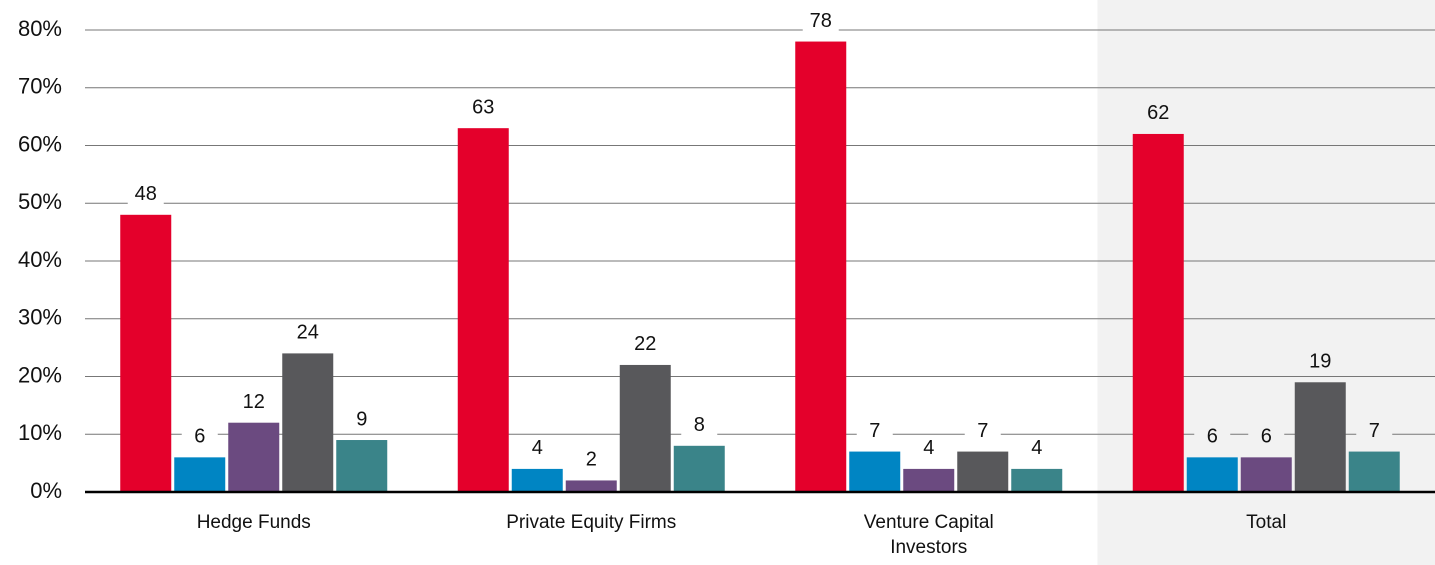 The width and height of the screenshot is (1435, 565). I want to click on value-label: 2, so click(591, 460).